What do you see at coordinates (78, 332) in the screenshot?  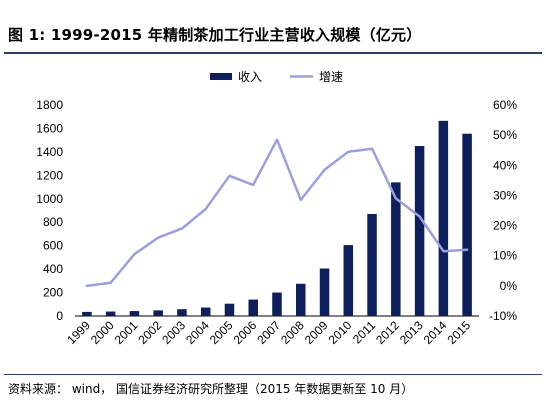 I see `x-tick-label: 1999` at bounding box center [78, 332].